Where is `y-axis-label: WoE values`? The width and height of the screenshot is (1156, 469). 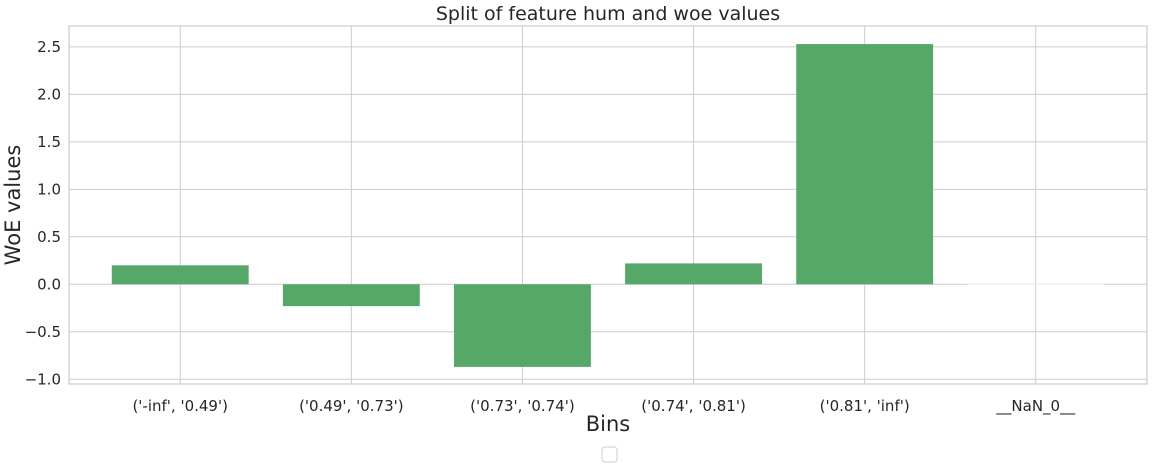 y-axis-label: WoE values is located at coordinates (13, 205).